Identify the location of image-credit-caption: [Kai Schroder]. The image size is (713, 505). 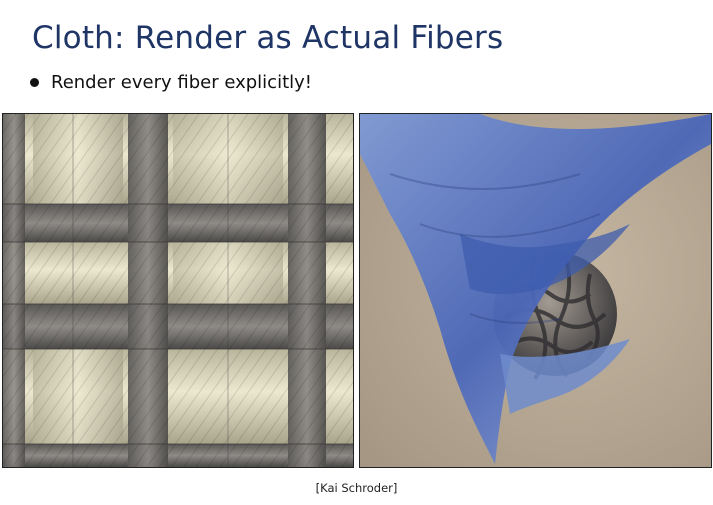
(356, 488).